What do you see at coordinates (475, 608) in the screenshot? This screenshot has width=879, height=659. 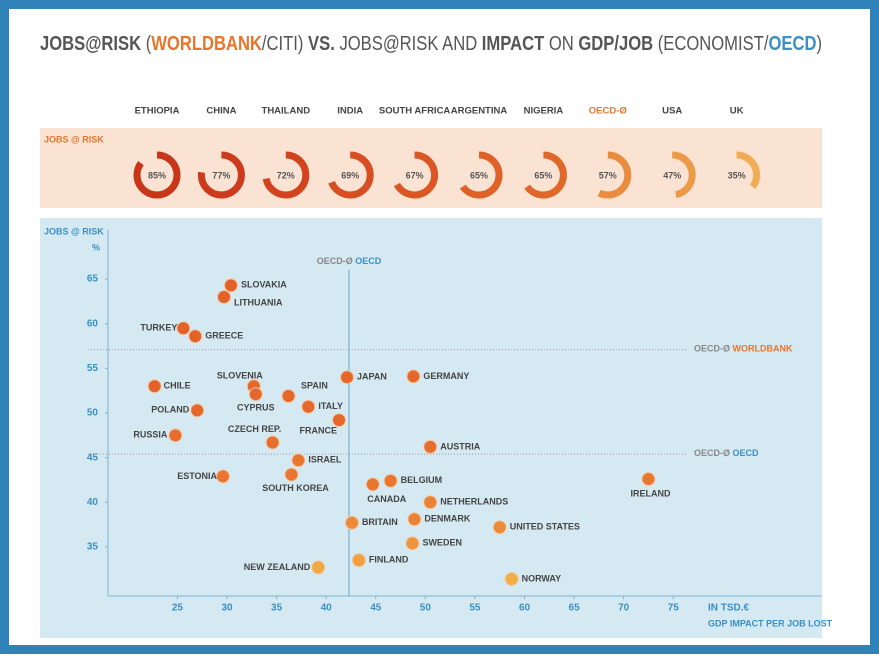 I see `x-tick-label: 55` at bounding box center [475, 608].